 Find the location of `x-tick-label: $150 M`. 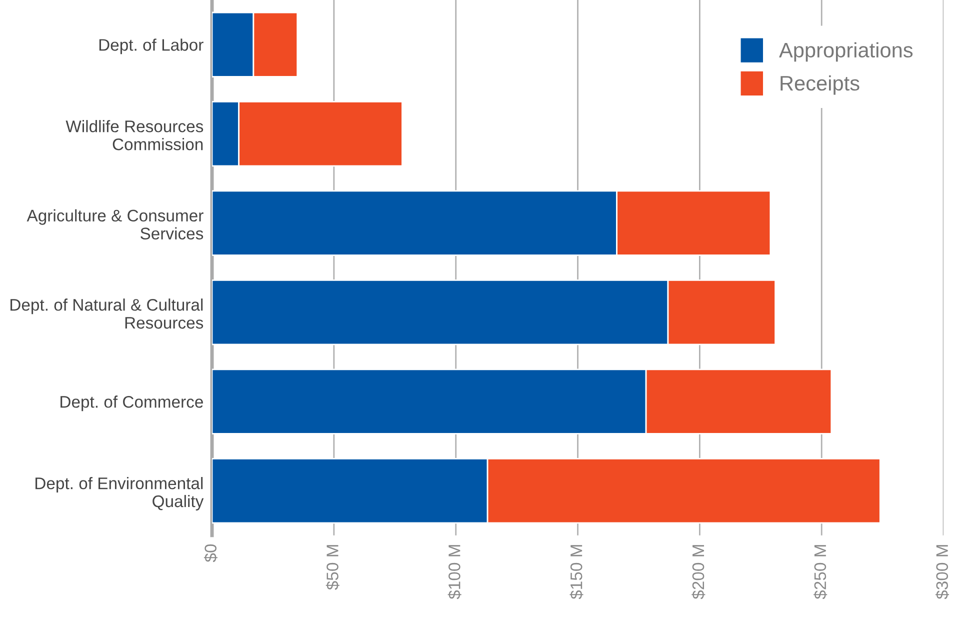

x-tick-label: $150 M is located at coordinates (577, 572).